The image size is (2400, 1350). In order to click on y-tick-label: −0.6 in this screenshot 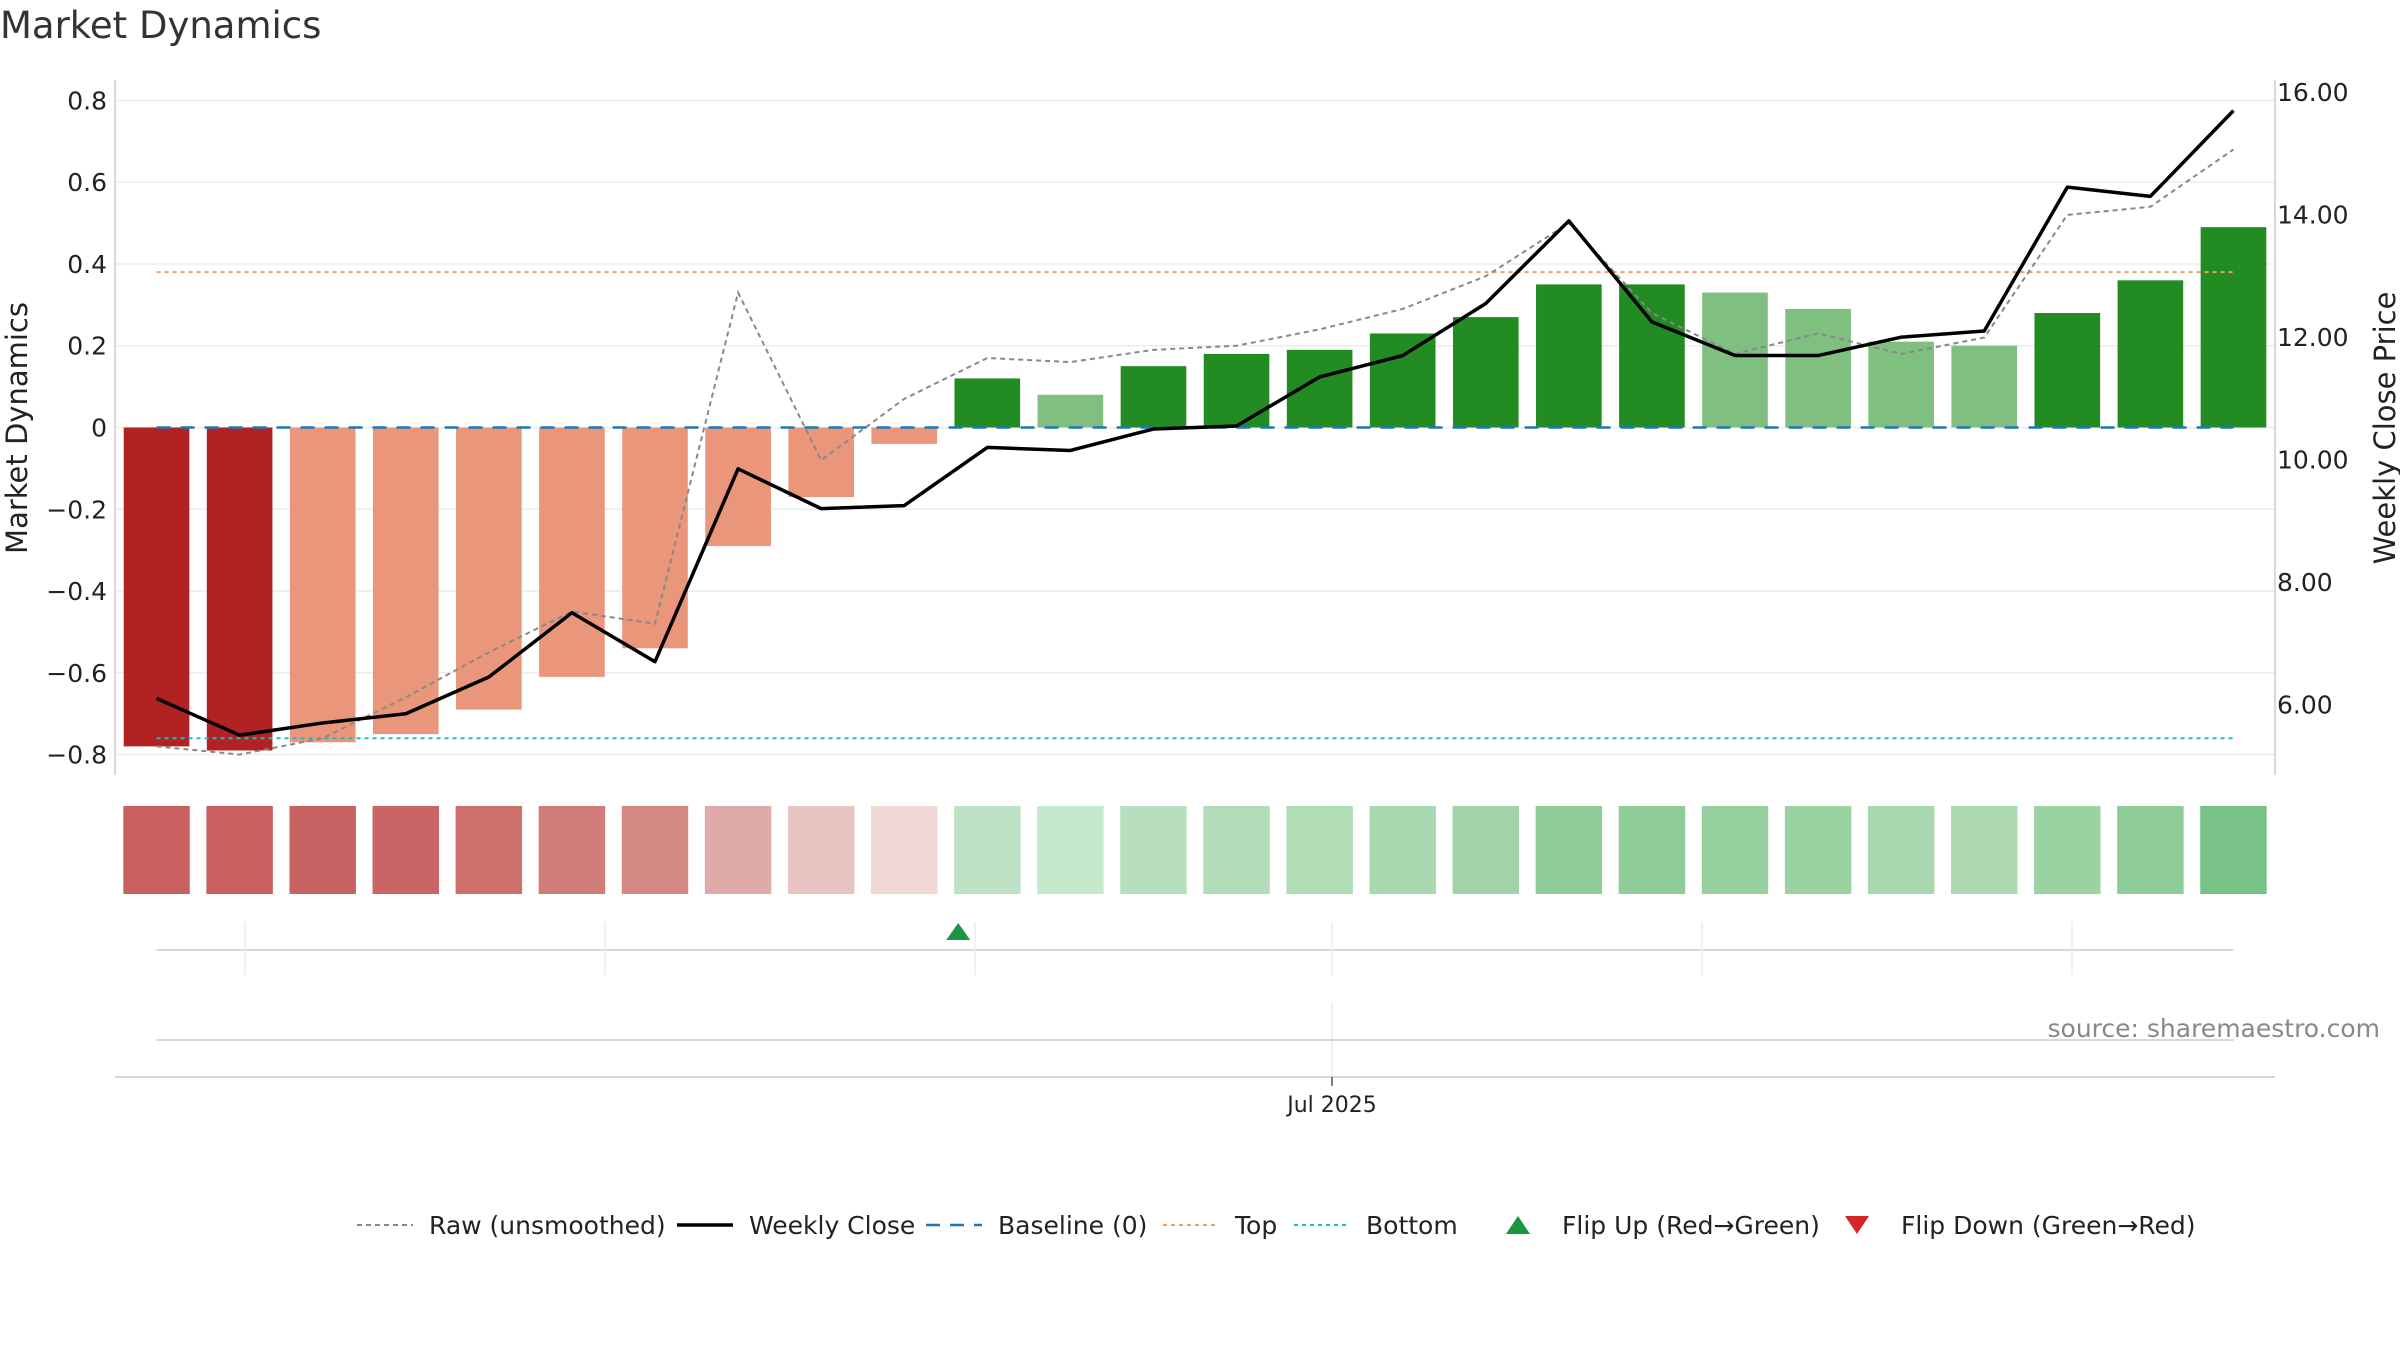, I will do `click(76, 673)`.